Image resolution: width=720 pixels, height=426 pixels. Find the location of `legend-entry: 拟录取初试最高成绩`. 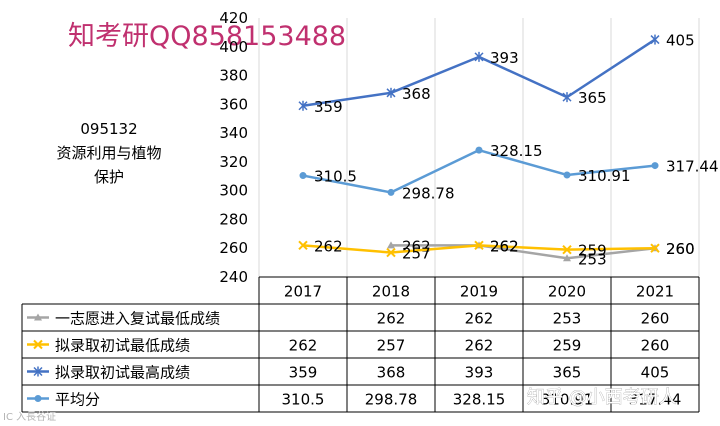

legend-entry: 拟录取初试最高成绩 is located at coordinates (122, 373).